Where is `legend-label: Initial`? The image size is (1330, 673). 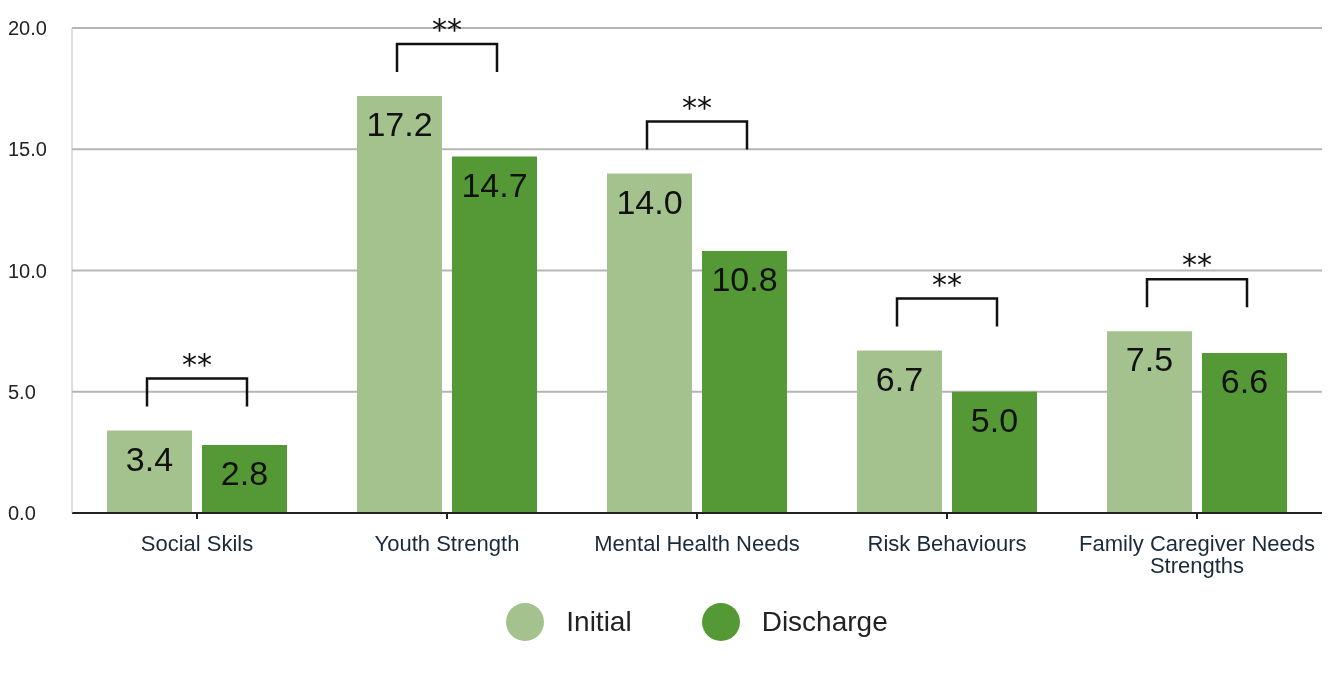
legend-label: Initial is located at coordinates (599, 622).